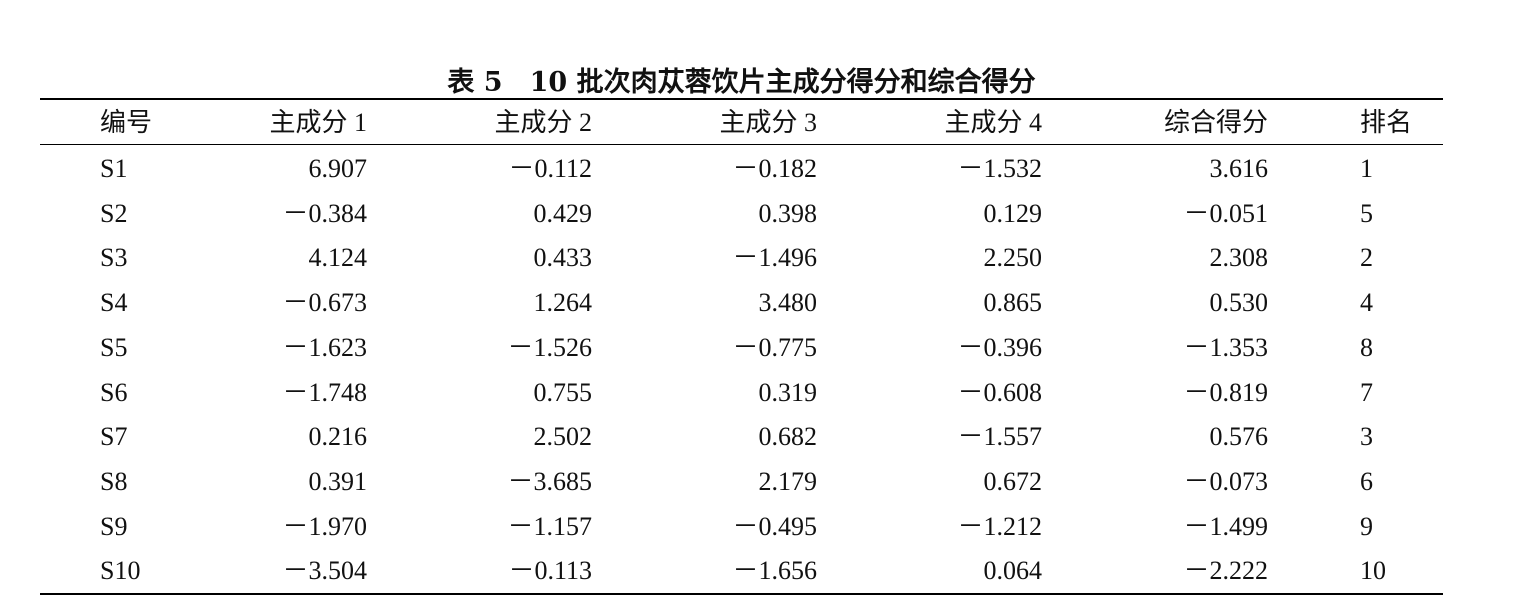 This screenshot has height=601, width=1527. I want to click on row-label: S9, so click(114, 526).